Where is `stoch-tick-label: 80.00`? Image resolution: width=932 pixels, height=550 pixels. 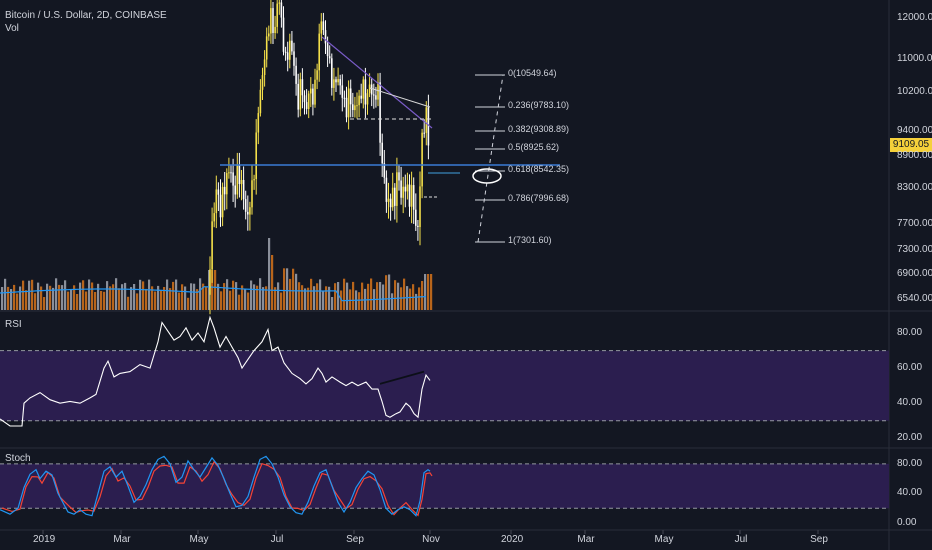 stoch-tick-label: 80.00 is located at coordinates (910, 463).